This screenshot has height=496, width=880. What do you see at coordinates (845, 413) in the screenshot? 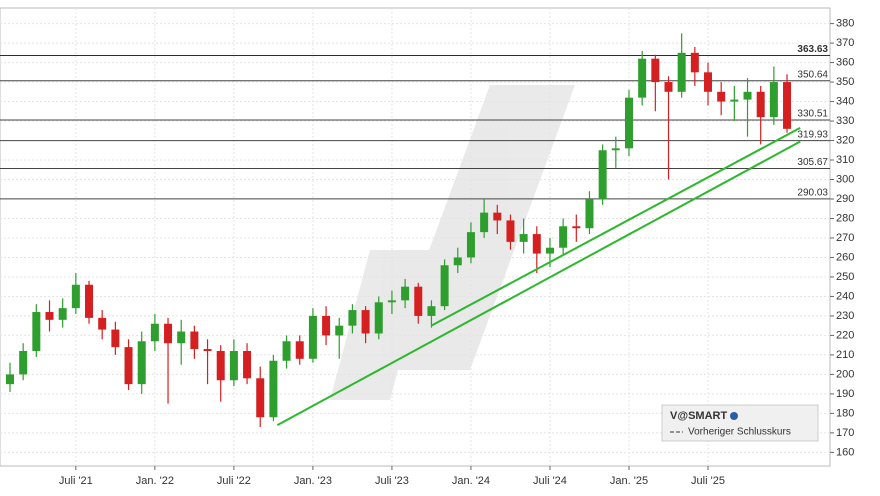
I see `y-tick-label: 180` at bounding box center [845, 413].